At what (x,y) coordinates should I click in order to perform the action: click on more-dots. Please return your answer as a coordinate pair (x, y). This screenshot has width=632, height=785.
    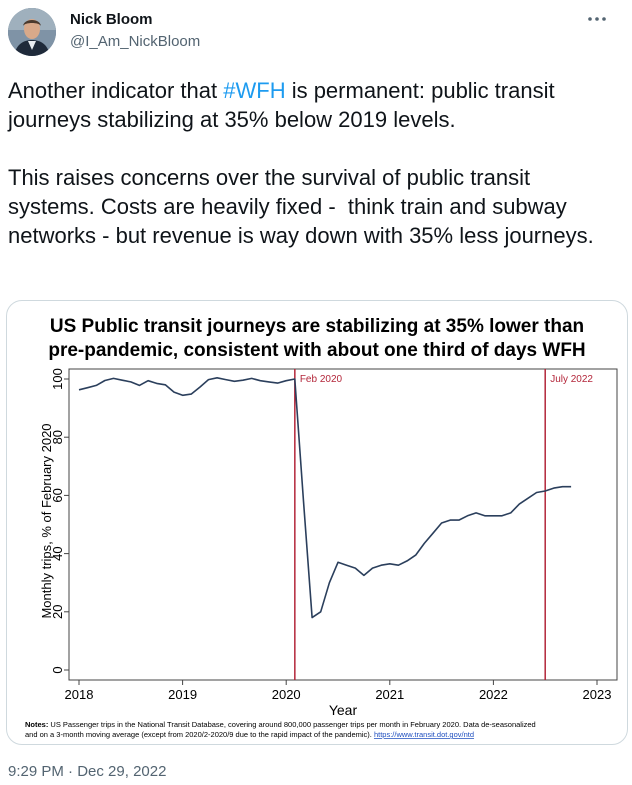
    Looking at the image, I should click on (597, 19).